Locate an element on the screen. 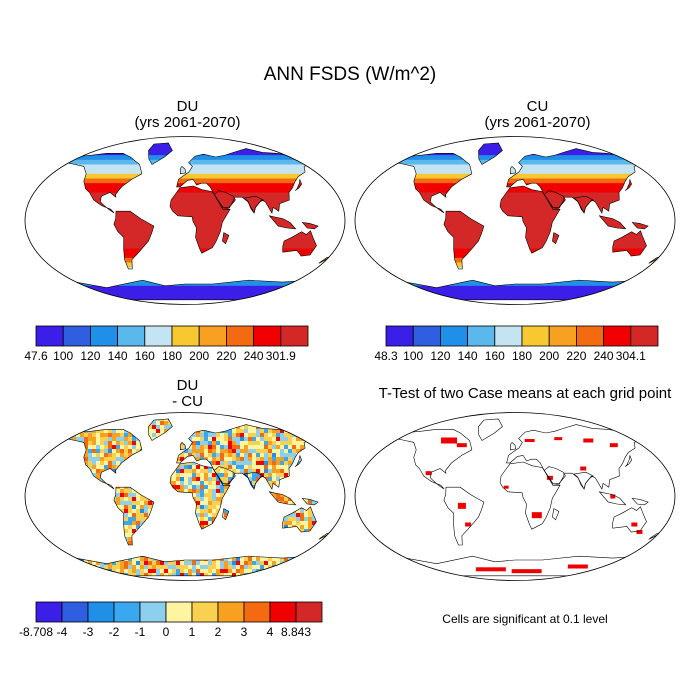  colorbar-tick-label: 220 is located at coordinates (226, 356).